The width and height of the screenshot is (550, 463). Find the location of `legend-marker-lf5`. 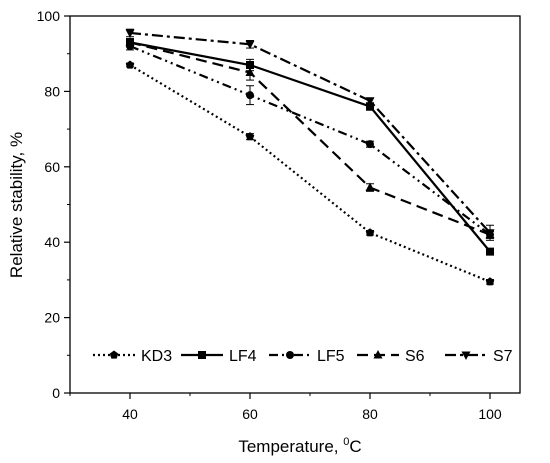

legend-marker-lf5 is located at coordinates (290, 355).